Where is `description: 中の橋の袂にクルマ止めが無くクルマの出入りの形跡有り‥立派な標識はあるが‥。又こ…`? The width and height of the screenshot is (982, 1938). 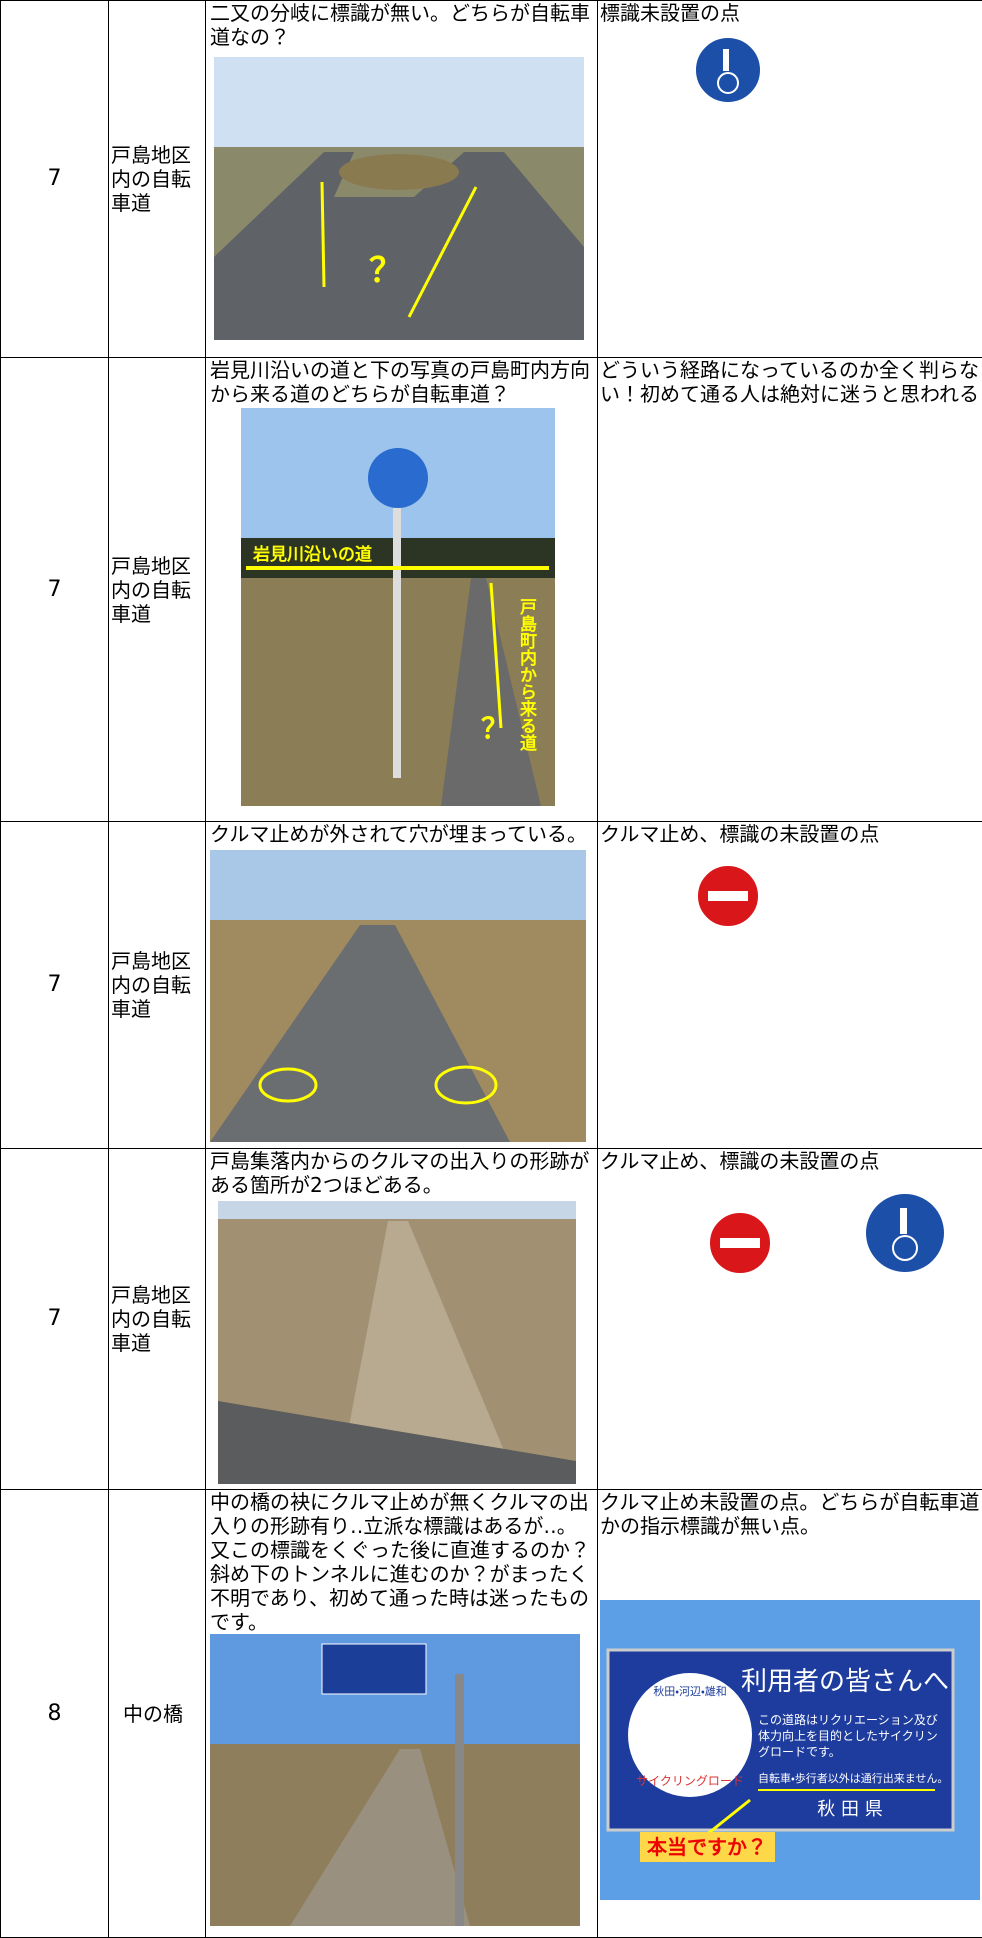 description: 中の橋の袂にクルマ止めが無くクルマの出入りの形跡有り‥立派な標識はあるが‥。又こ… is located at coordinates (401, 1562).